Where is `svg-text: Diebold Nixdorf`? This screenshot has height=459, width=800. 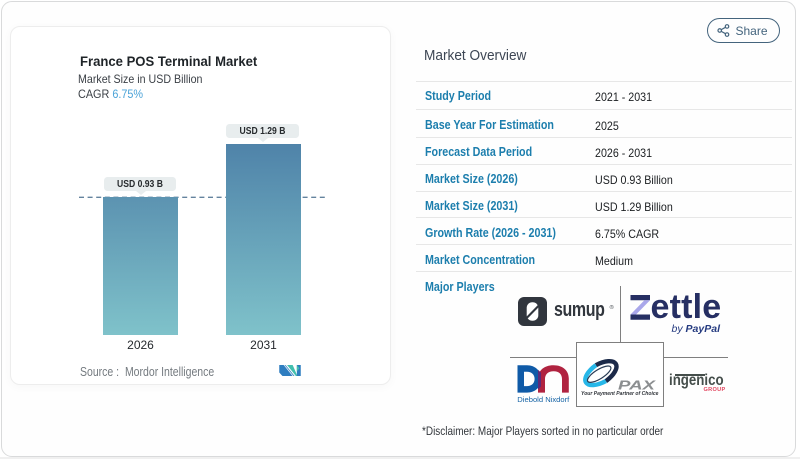
svg-text: Diebold Nixdorf is located at coordinates (543, 399).